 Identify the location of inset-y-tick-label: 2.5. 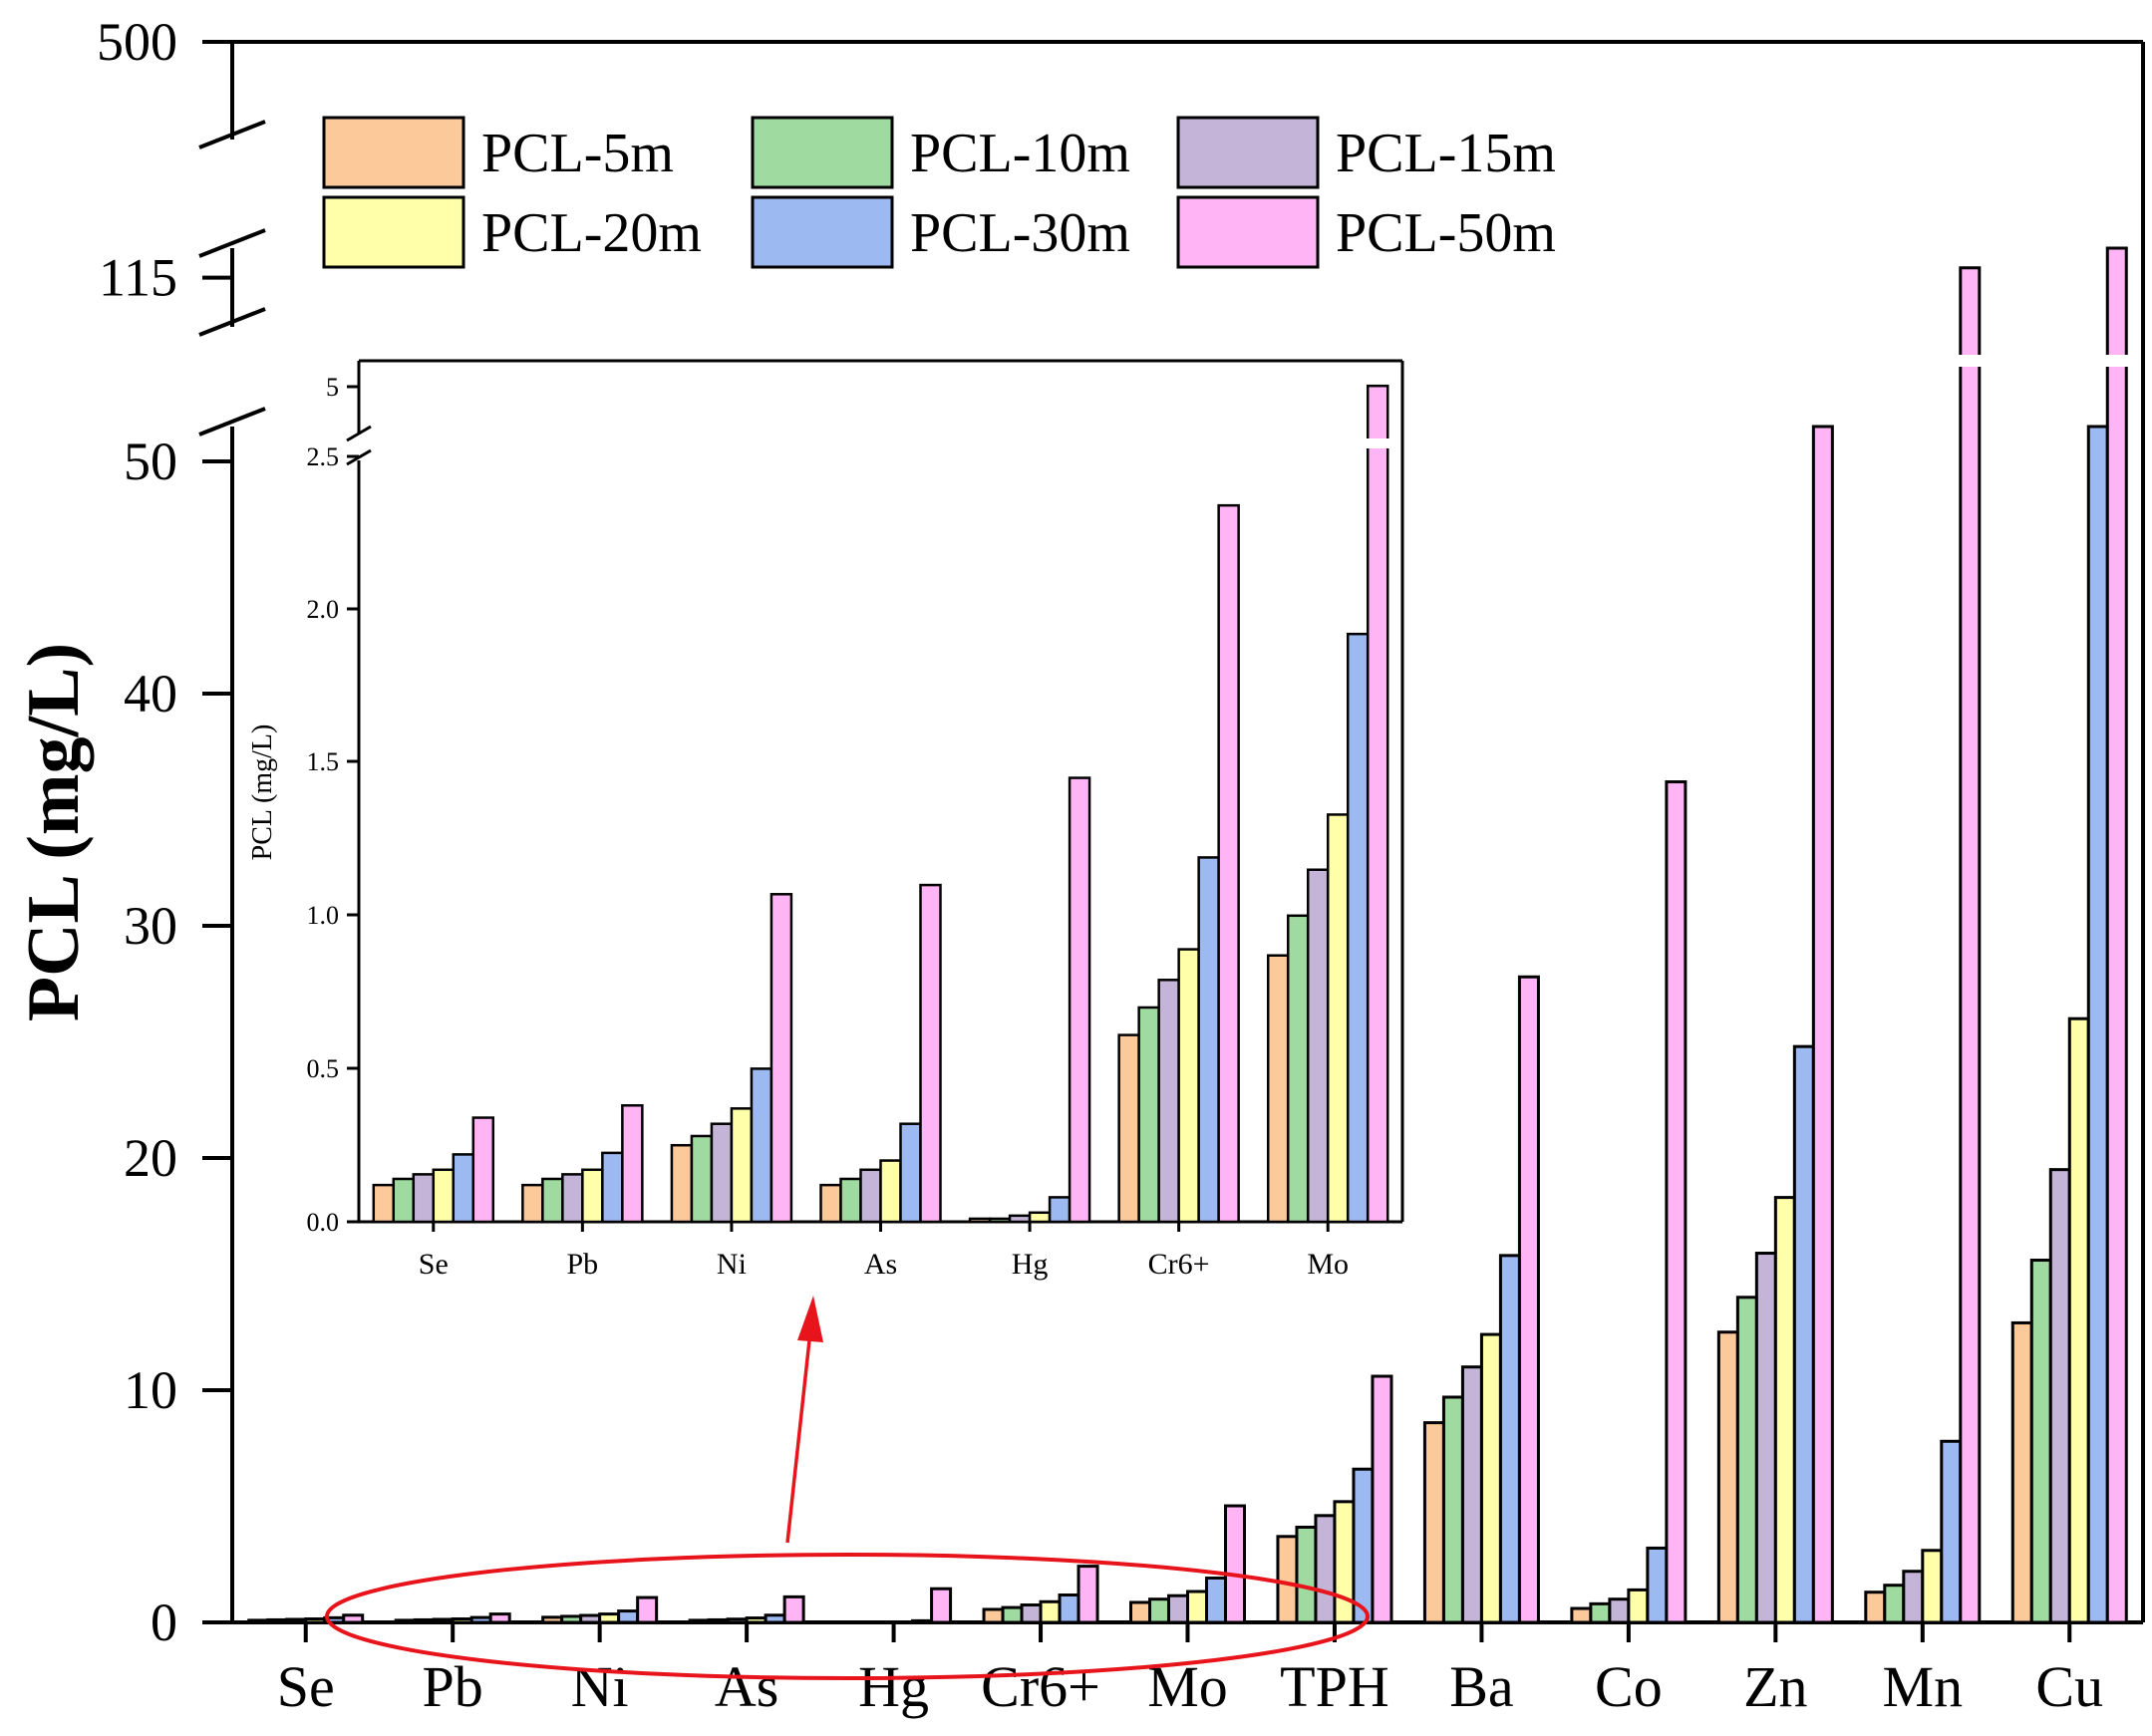
(323, 456).